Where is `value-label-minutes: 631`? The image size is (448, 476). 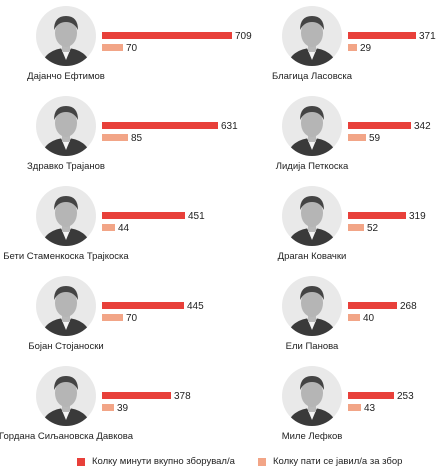 value-label-minutes: 631 is located at coordinates (229, 126).